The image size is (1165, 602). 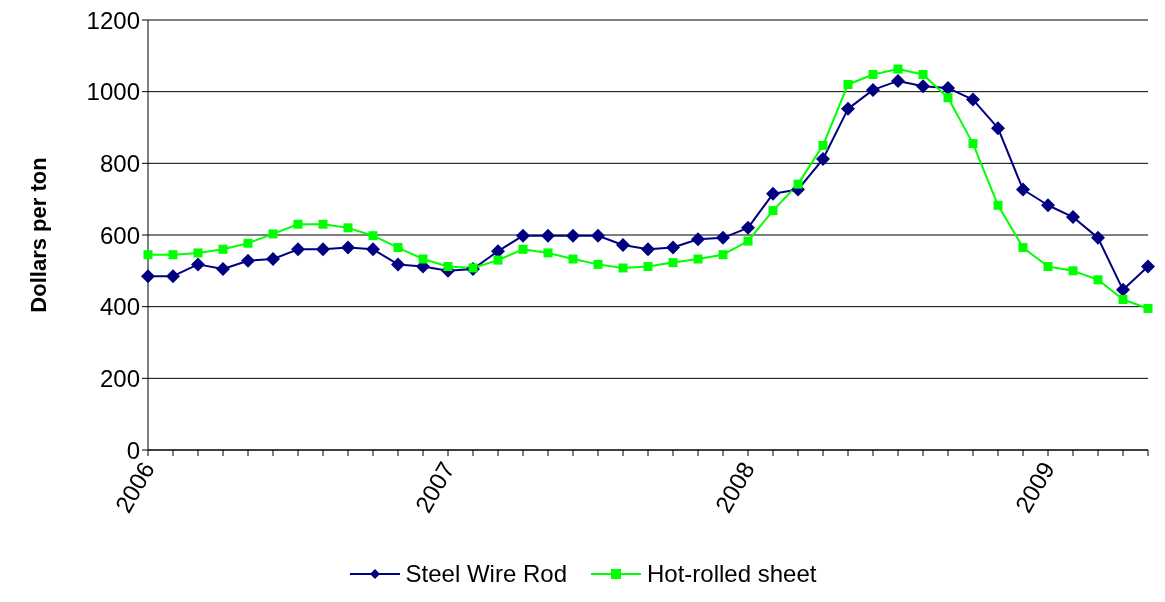 I want to click on y-tick-label: 1200, so click(x=113, y=20).